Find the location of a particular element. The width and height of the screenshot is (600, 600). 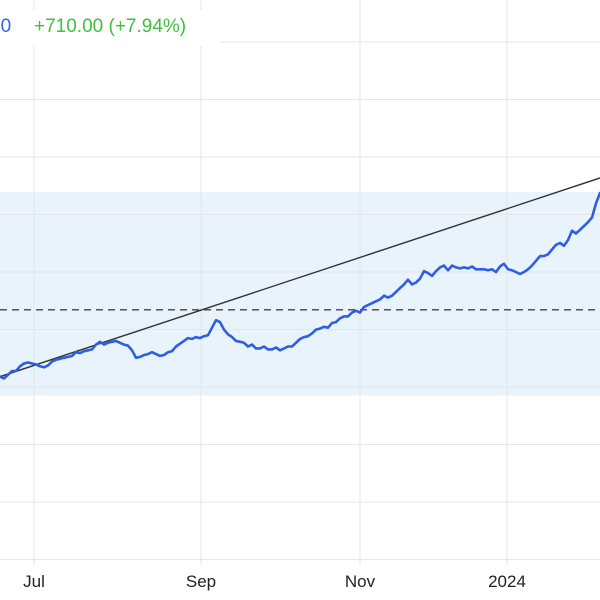

x-tick-label: 2024 is located at coordinates (507, 581).